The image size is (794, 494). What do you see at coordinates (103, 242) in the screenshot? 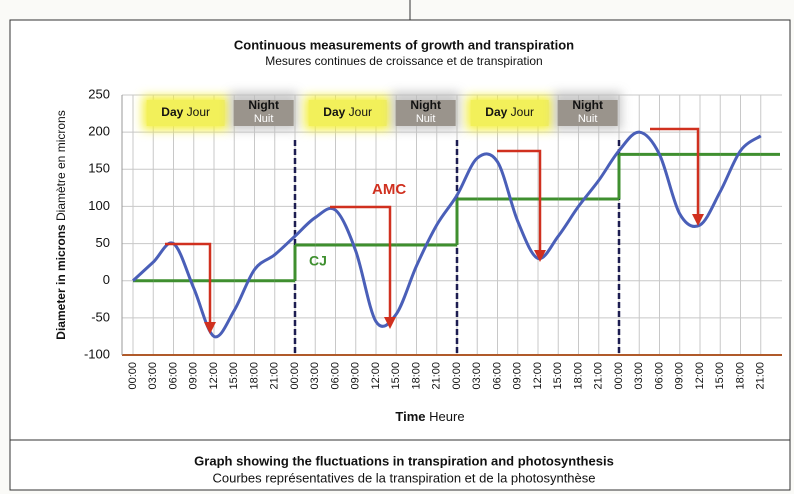
I see `y-tick-label: 50` at bounding box center [103, 242].